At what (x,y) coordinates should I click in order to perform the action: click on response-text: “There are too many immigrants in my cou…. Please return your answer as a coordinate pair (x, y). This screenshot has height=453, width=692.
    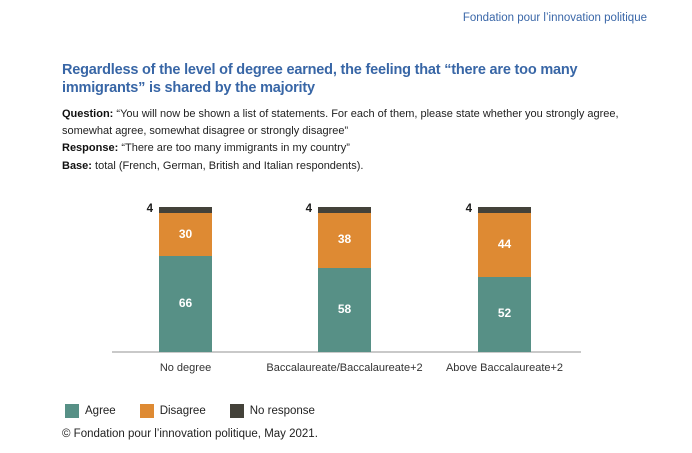
    Looking at the image, I should click on (235, 148).